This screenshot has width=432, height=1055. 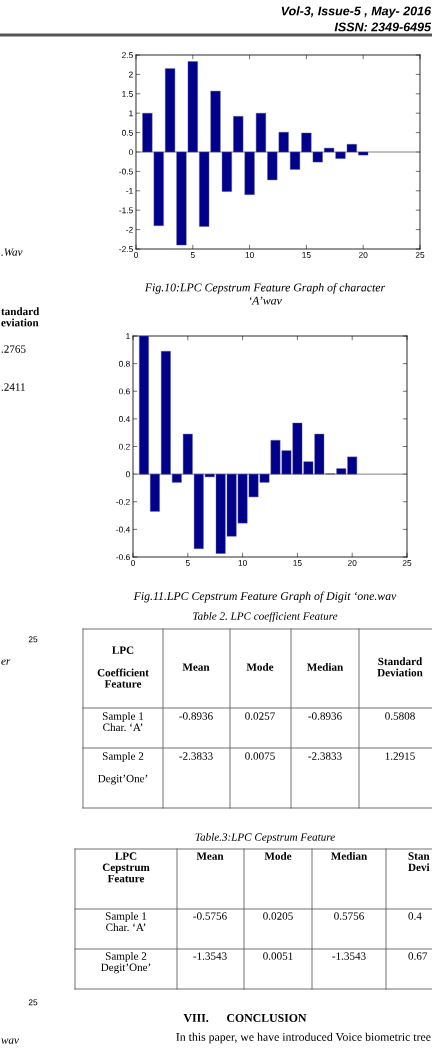 I want to click on y-tick-label: 1.5, so click(x=127, y=94).